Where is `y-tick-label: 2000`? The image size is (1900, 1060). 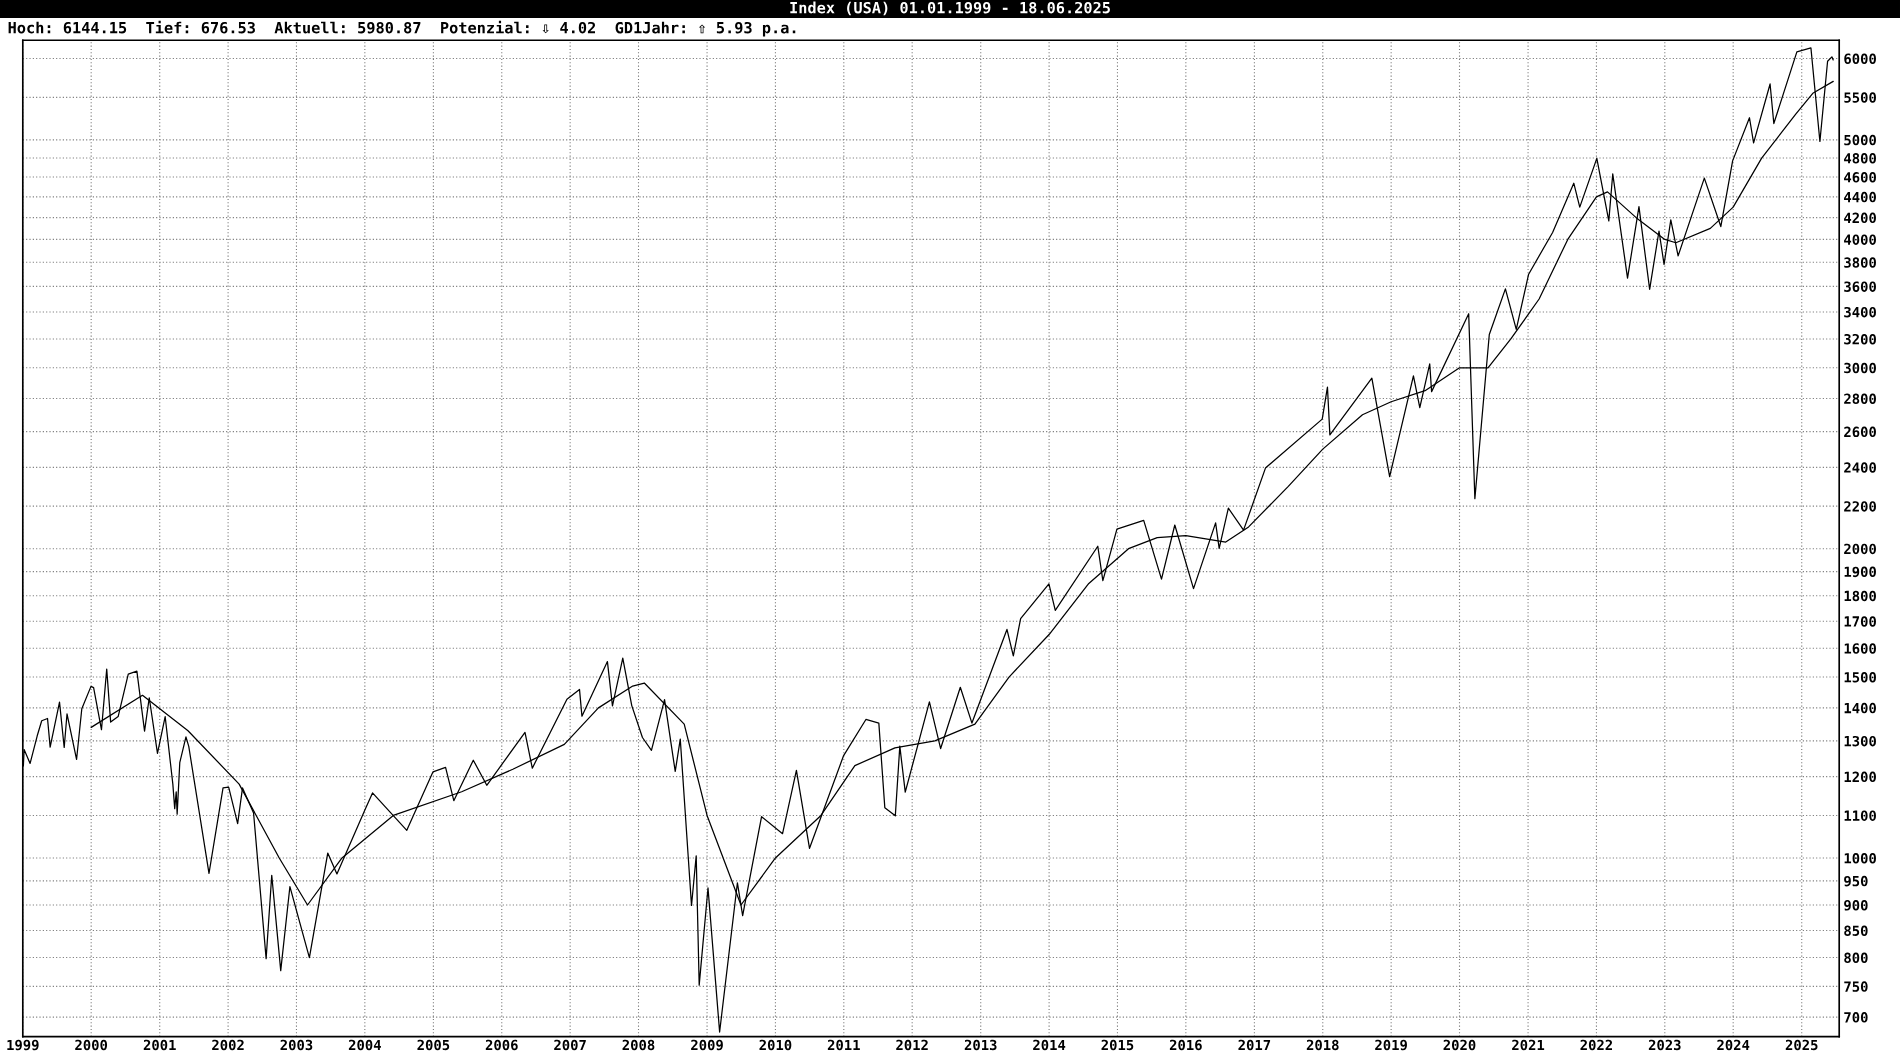 y-tick-label: 2000 is located at coordinates (1860, 549).